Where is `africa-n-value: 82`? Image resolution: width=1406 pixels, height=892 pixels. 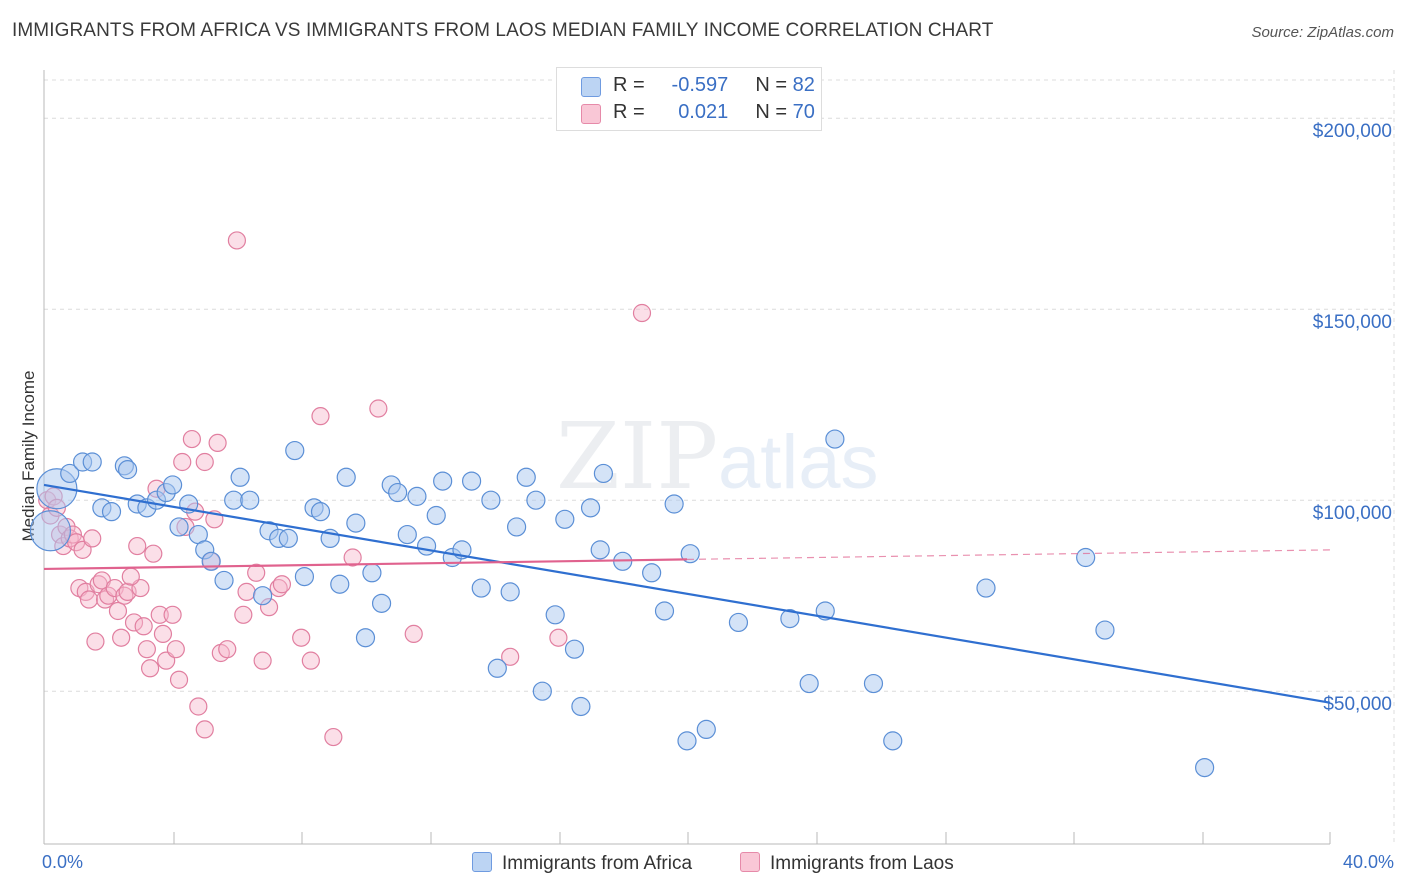
africa-n-value: 82 is located at coordinates (803, 85).